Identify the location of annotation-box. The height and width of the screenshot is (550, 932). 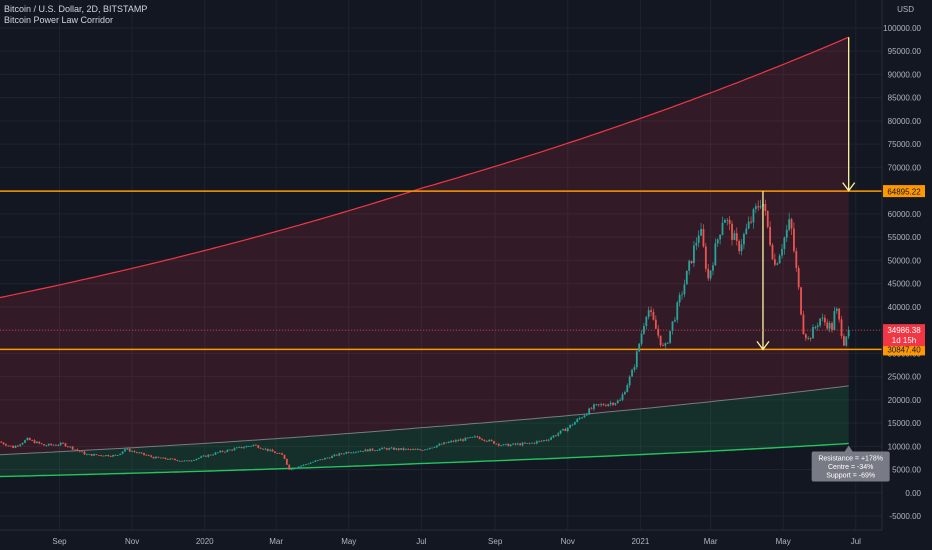
(850, 466).